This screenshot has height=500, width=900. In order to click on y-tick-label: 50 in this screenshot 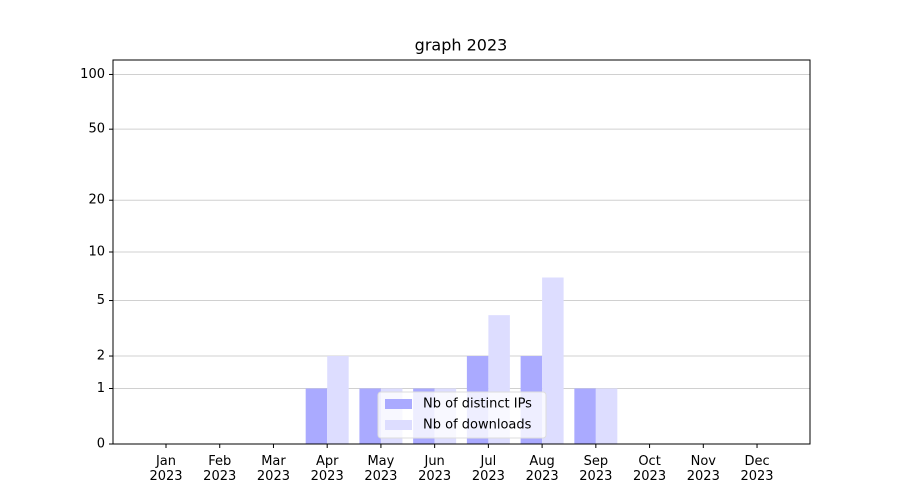, I will do `click(96, 129)`.